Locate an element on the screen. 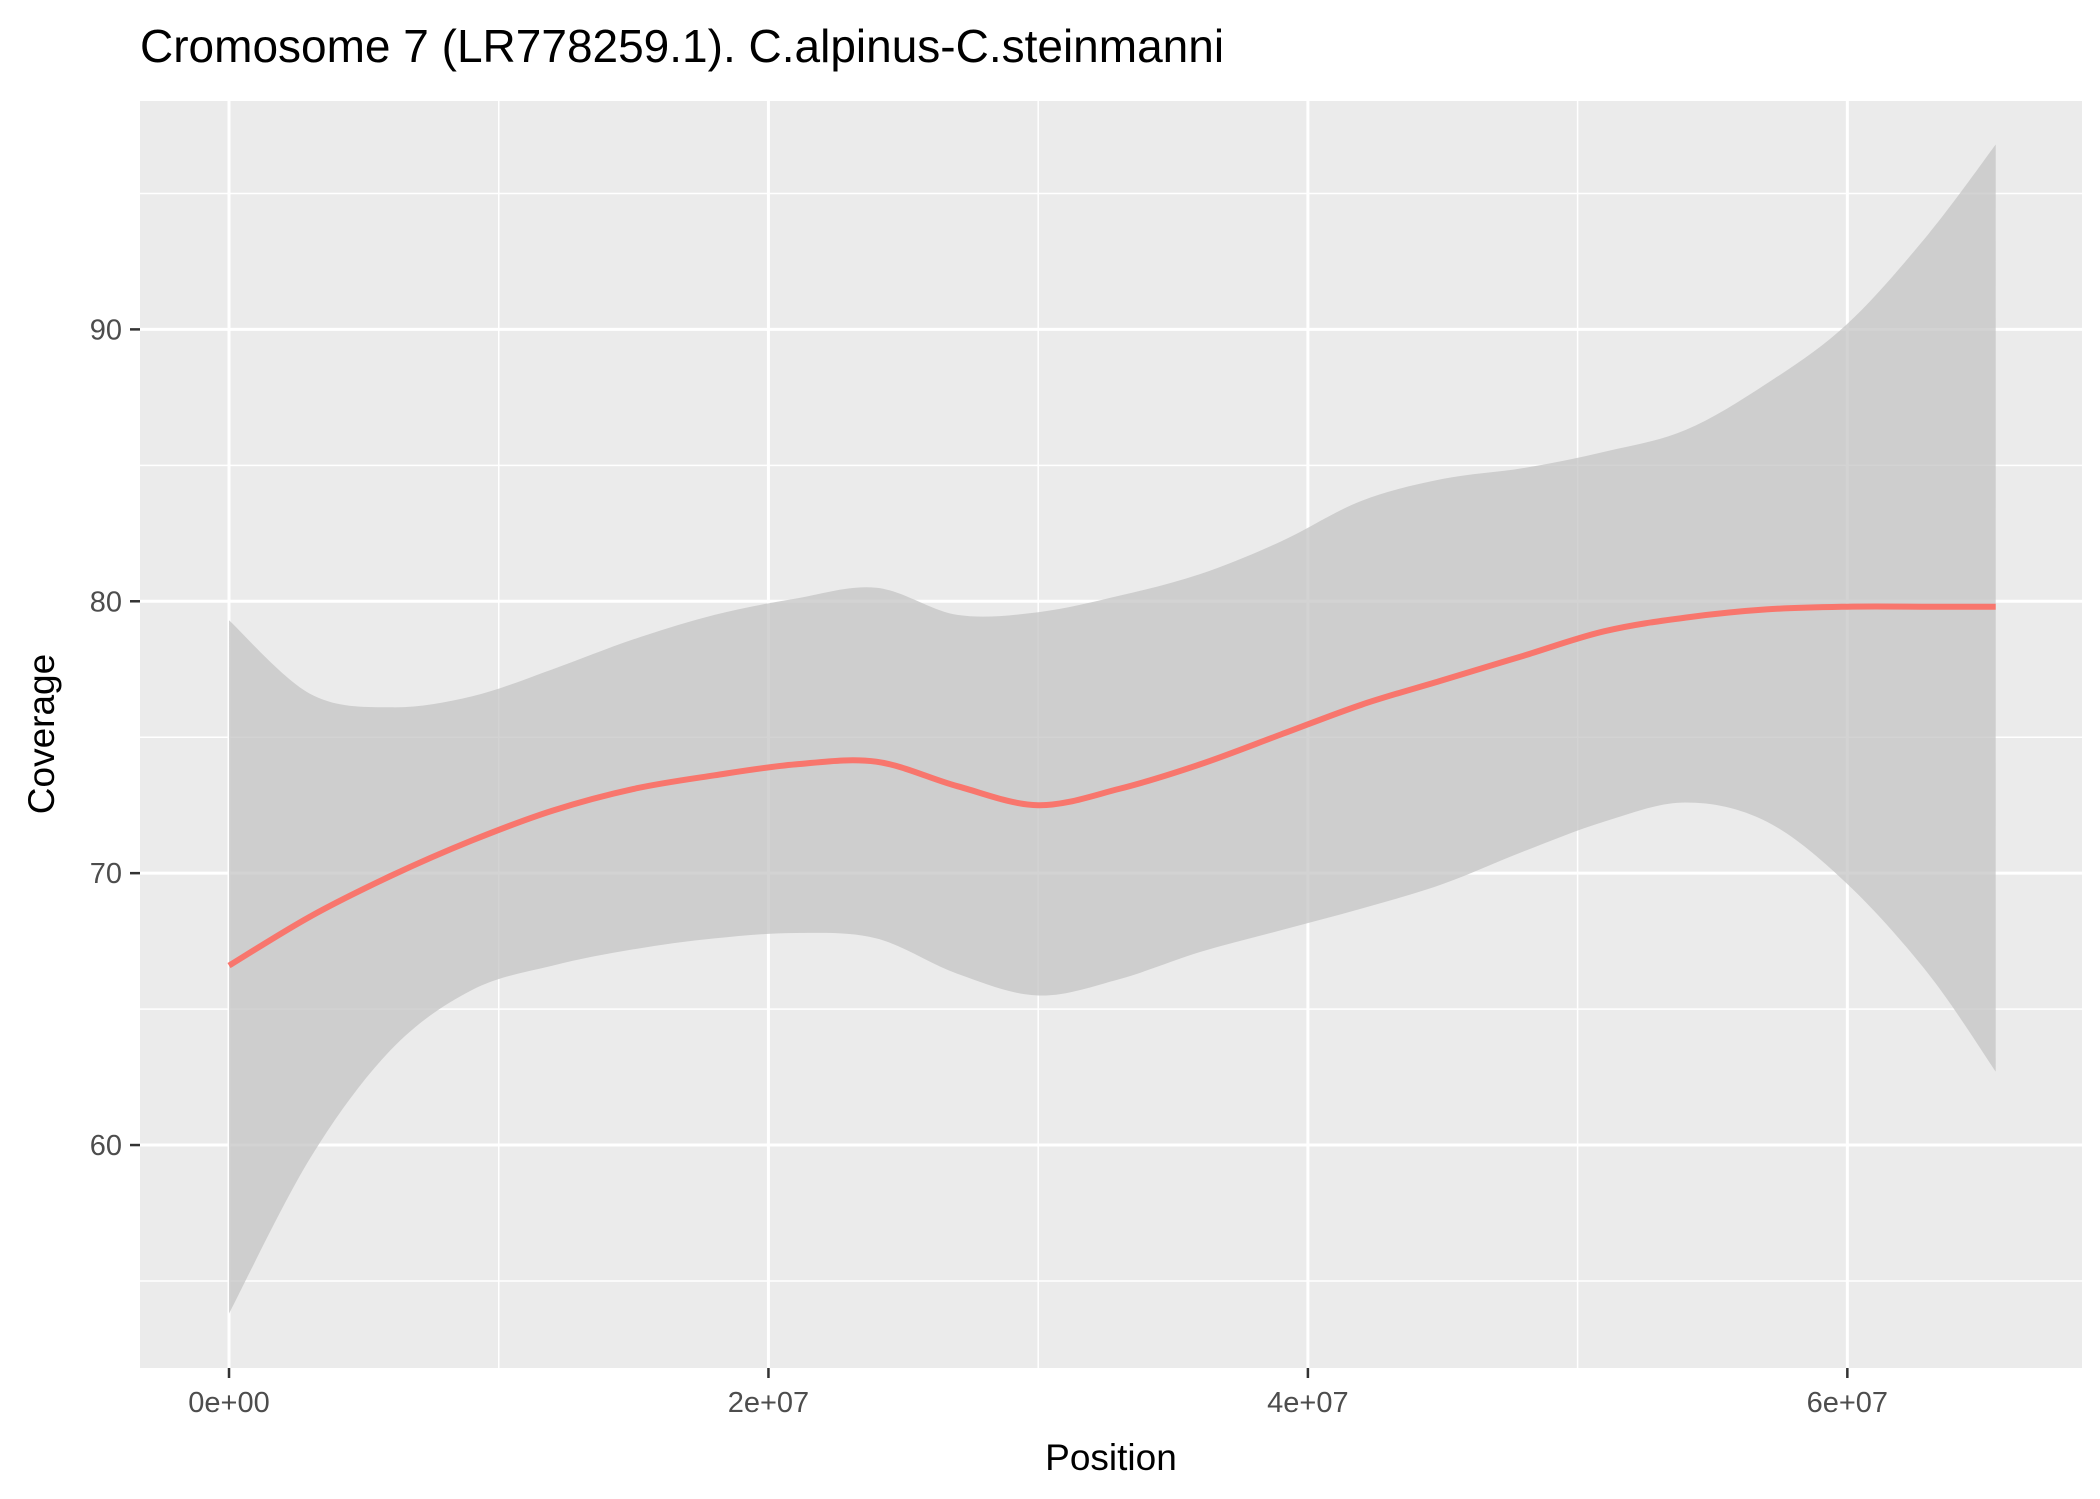  x-tick-label: 6e+07 is located at coordinates (1847, 1403).